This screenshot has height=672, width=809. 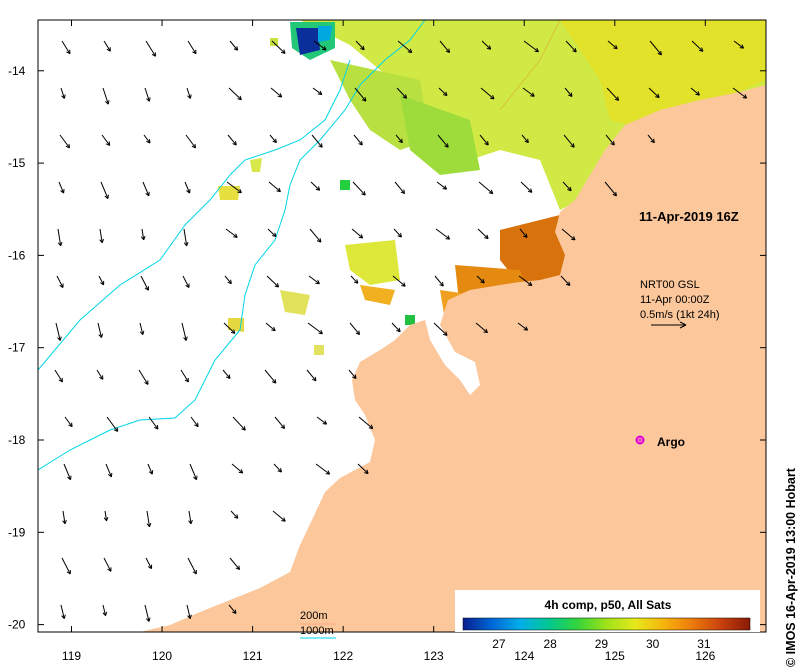 What do you see at coordinates (640, 440) in the screenshot?
I see `argo-marker` at bounding box center [640, 440].